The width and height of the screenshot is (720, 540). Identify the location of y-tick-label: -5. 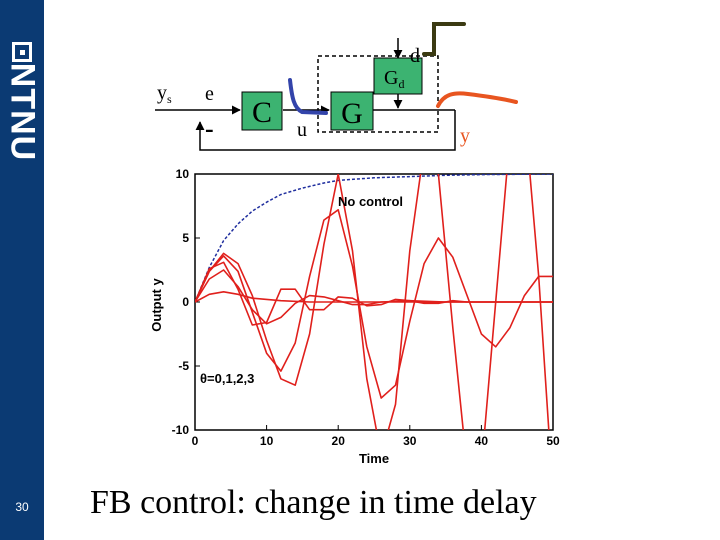
(183, 366).